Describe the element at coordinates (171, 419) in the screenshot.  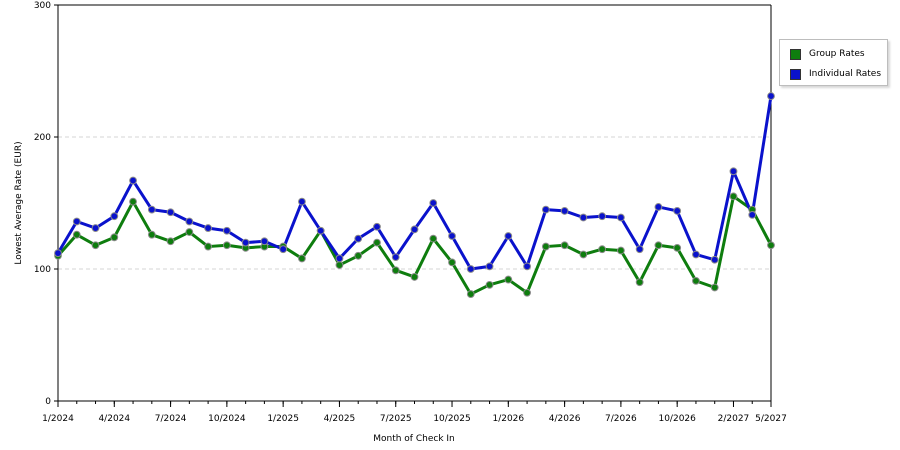
I see `x-tick-label: 7/2024` at that location.